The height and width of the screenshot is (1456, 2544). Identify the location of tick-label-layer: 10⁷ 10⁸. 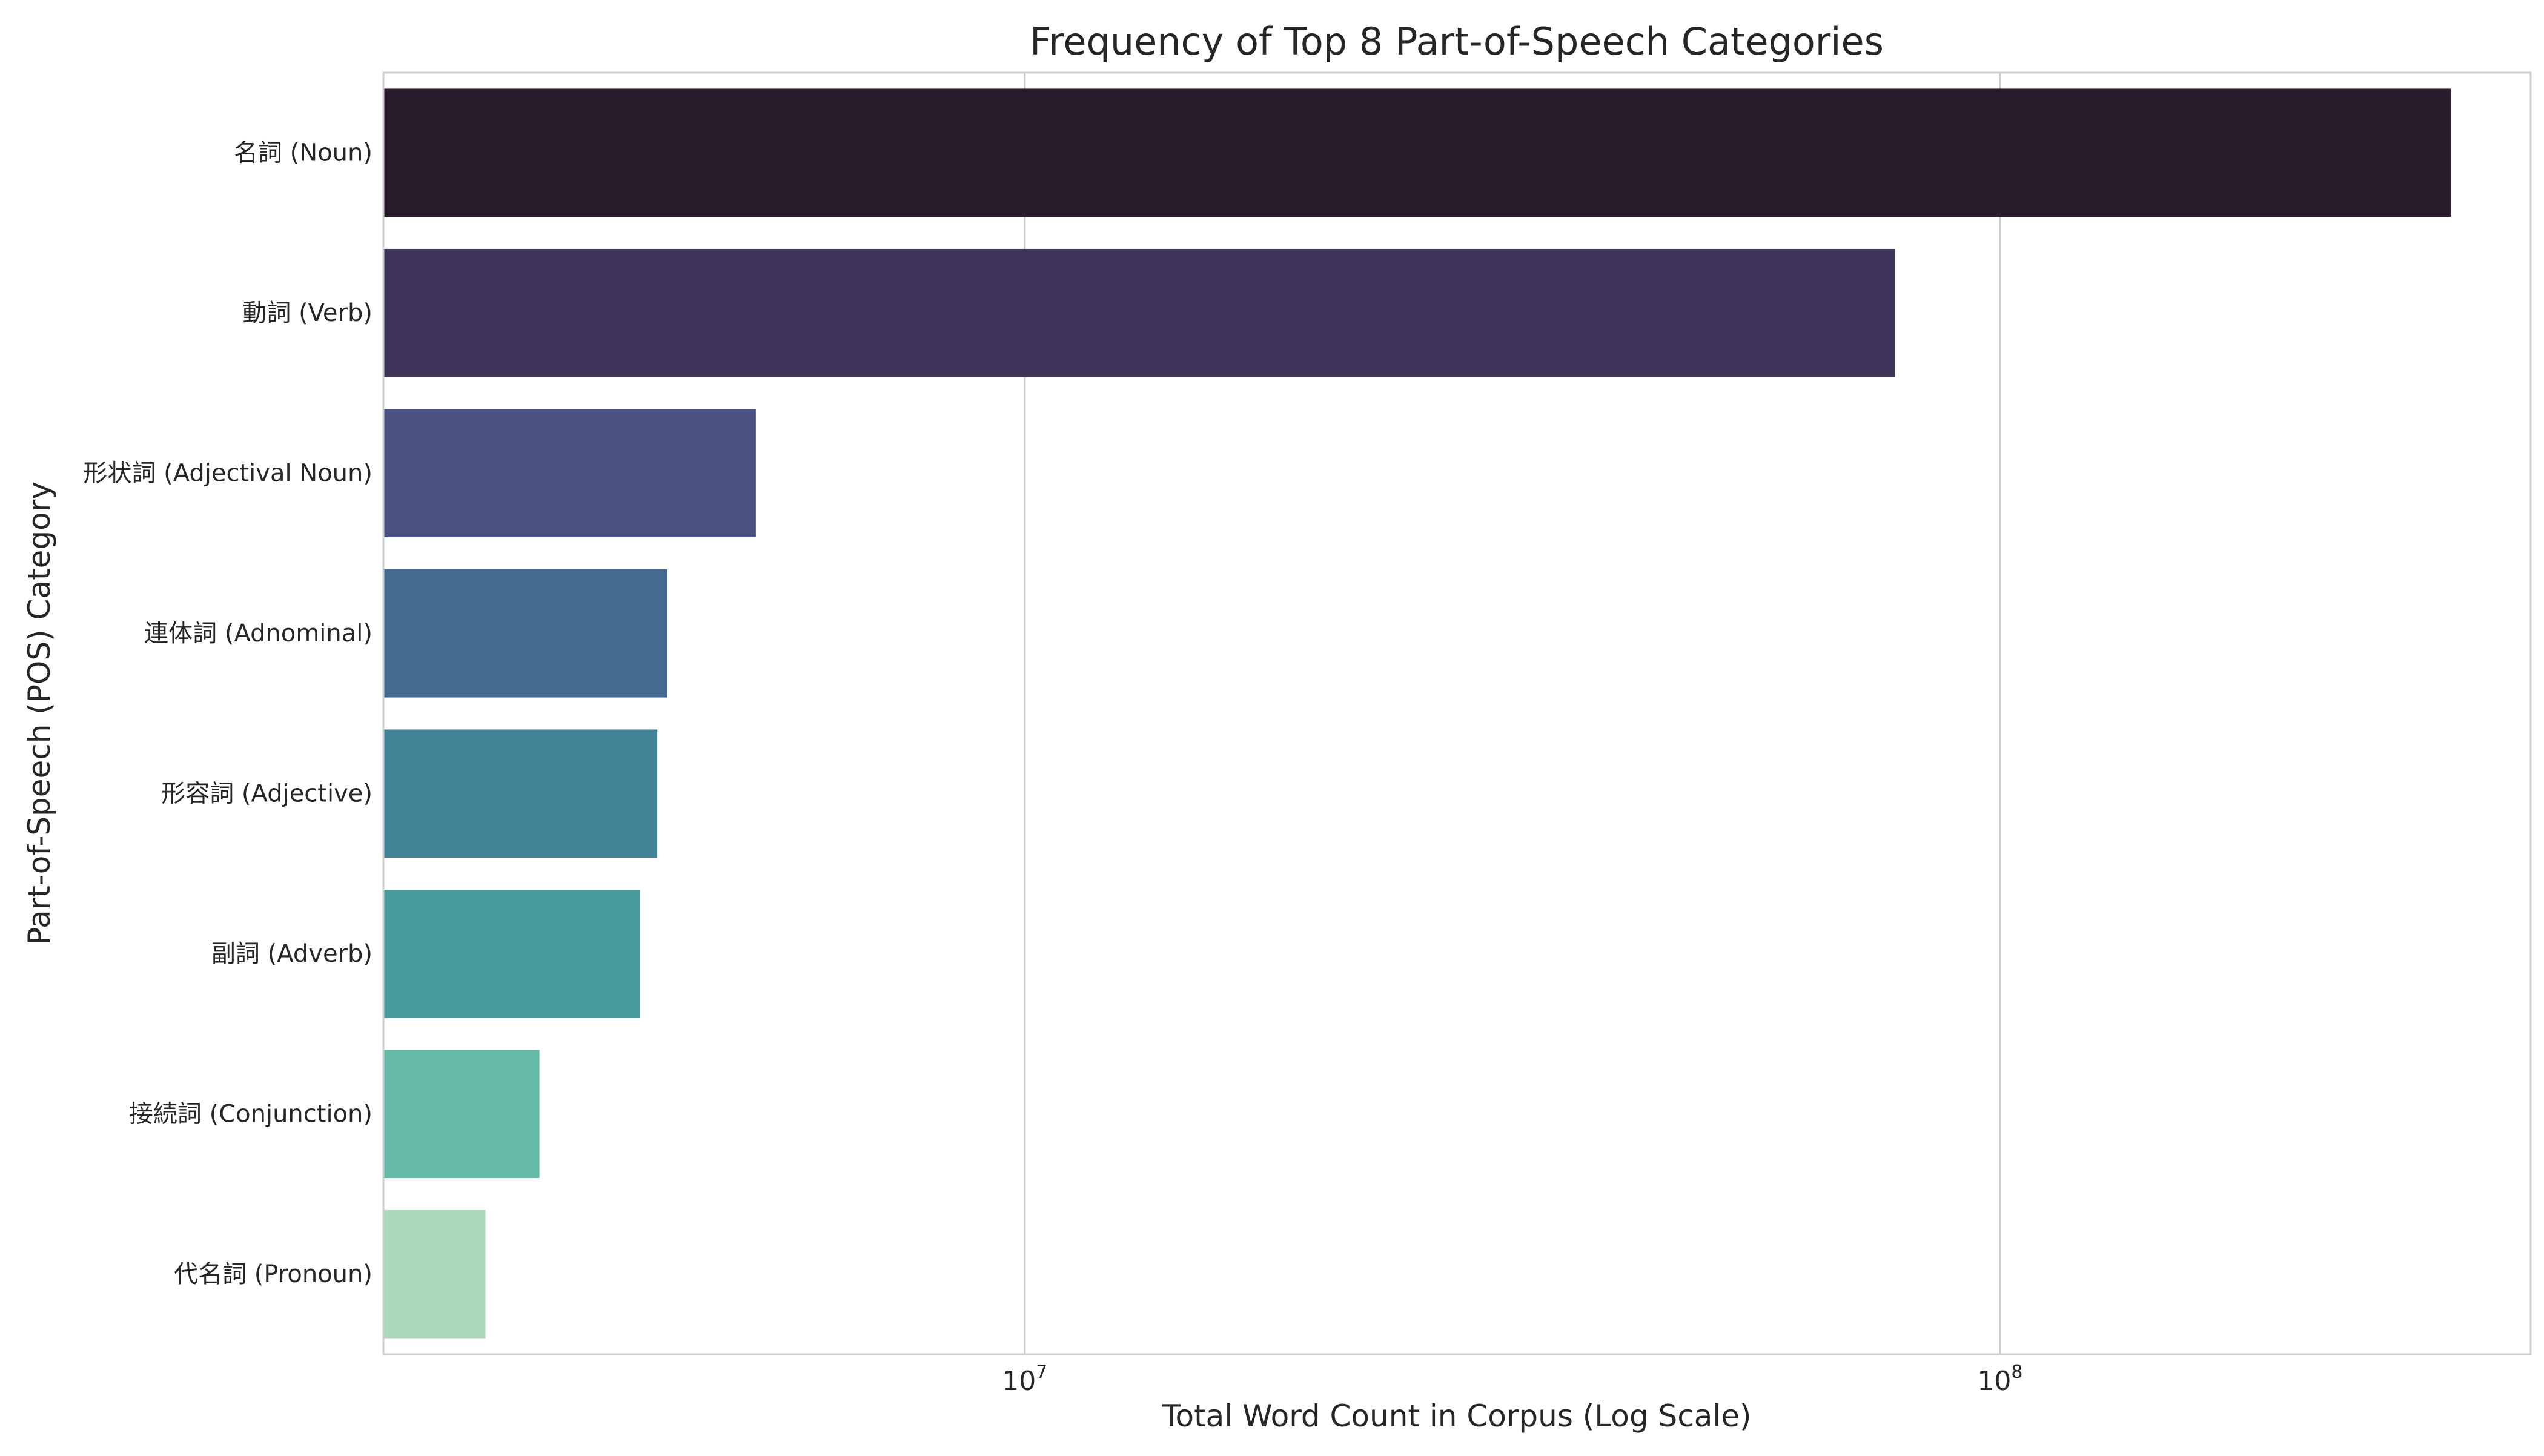
(1512, 1379).